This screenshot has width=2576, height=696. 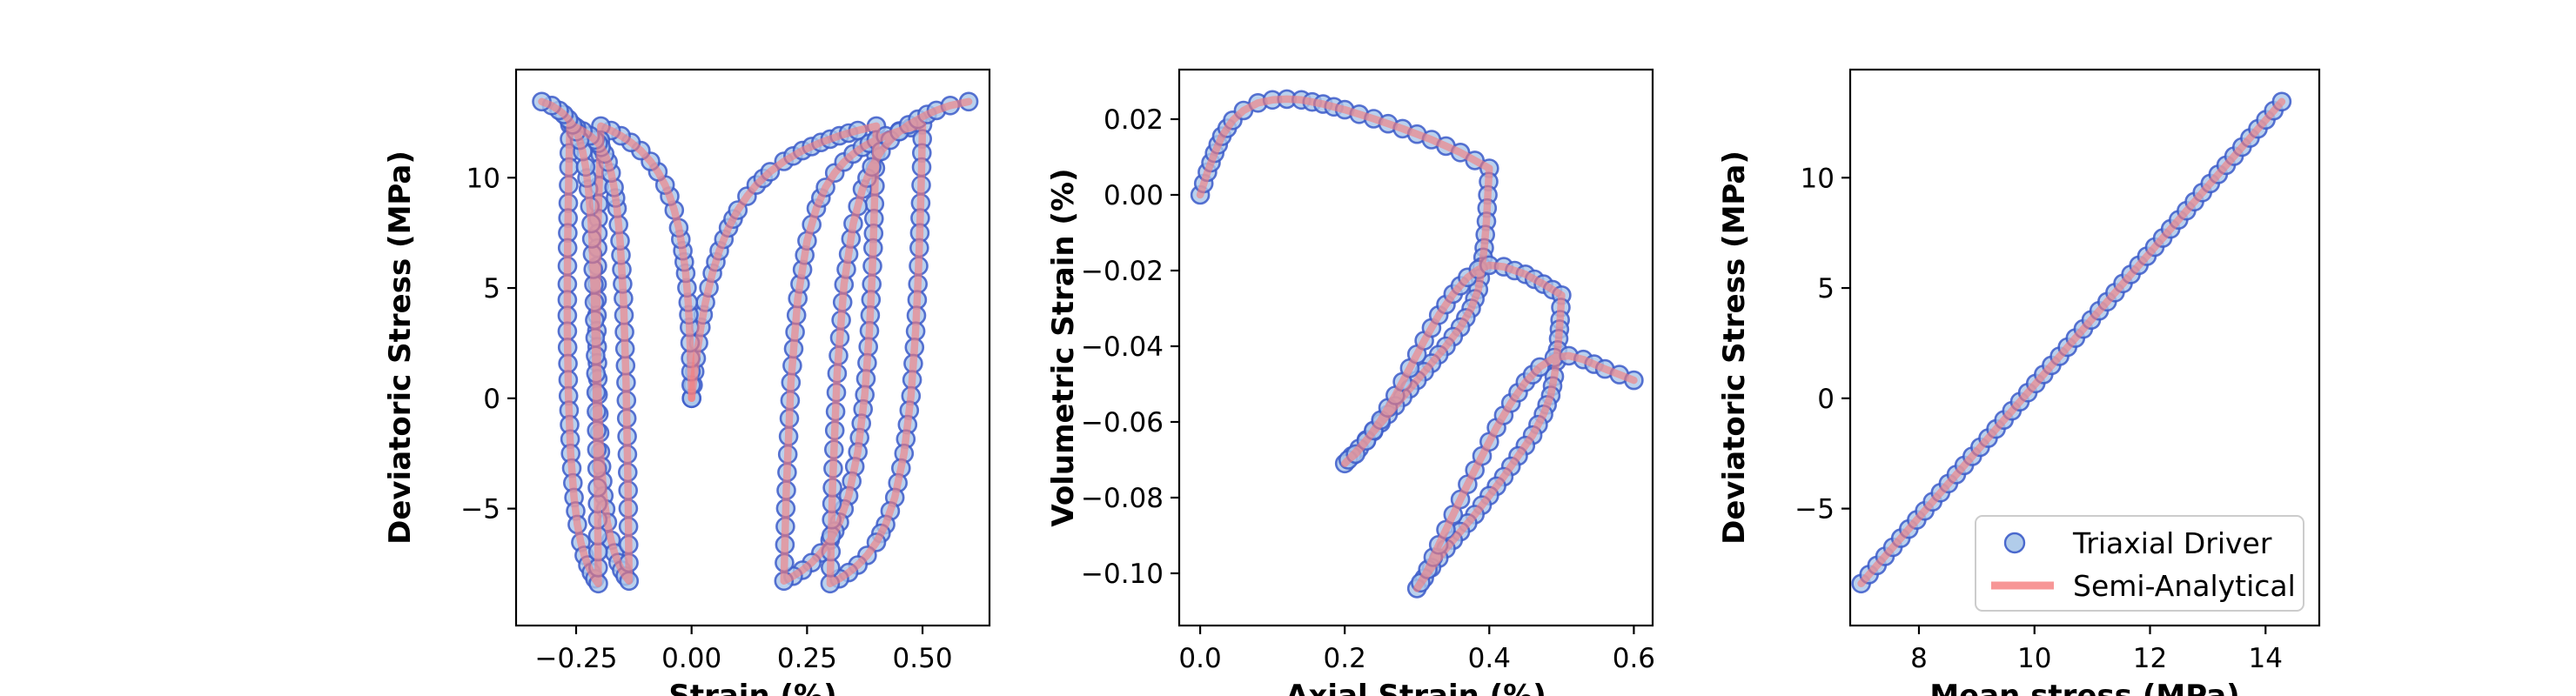 I want to click on x-tick-label: 0.0, so click(x=1199, y=658).